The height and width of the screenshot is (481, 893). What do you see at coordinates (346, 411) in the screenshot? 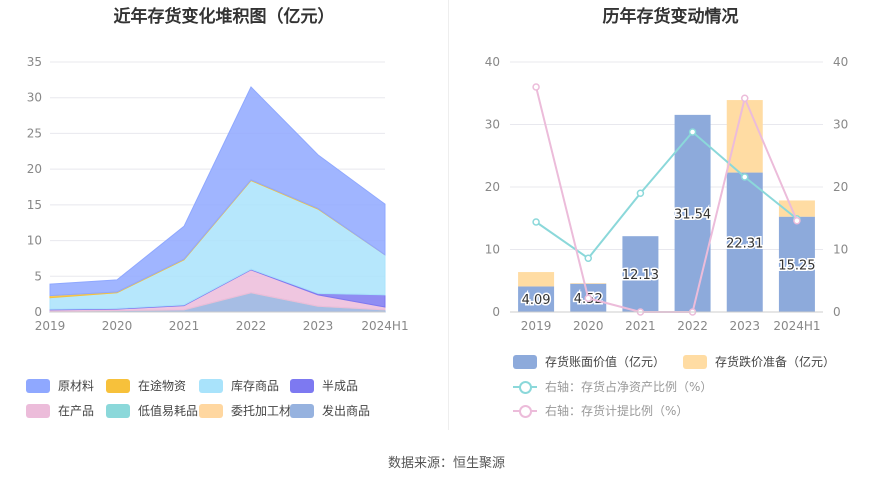
I see `legend-label: 发出商品` at bounding box center [346, 411].